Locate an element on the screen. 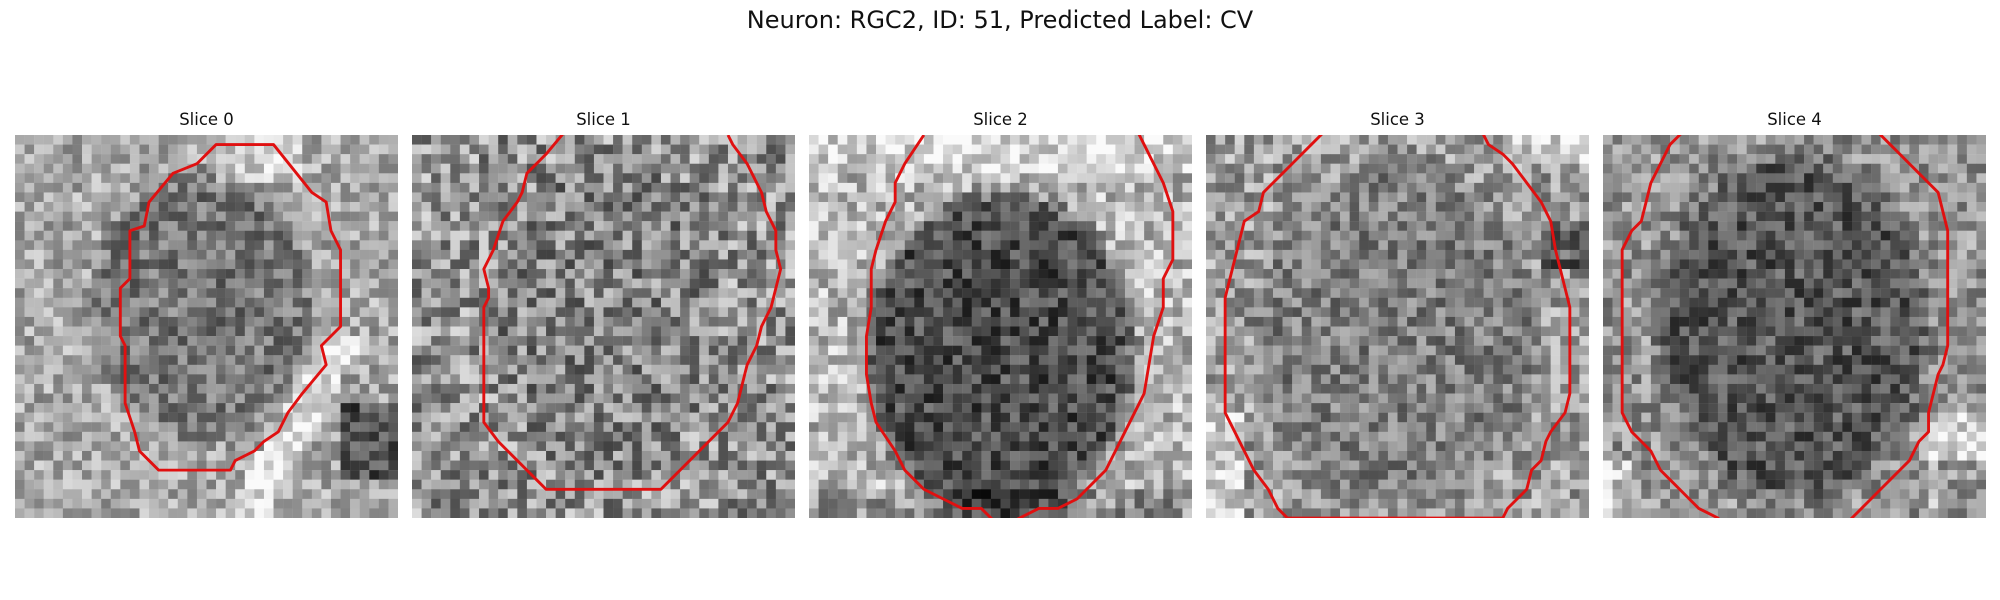 This screenshot has height=600, width=2000. slice-title-0: Slice 0 is located at coordinates (206, 119).